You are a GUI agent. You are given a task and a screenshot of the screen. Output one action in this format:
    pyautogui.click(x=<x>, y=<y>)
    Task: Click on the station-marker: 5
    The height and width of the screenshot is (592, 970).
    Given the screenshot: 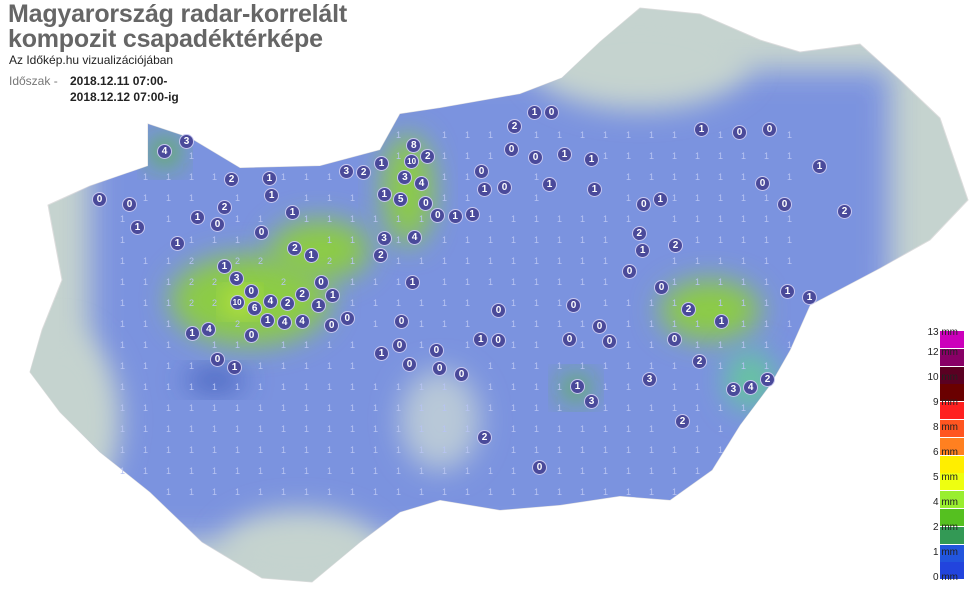 What is the action you would take?
    pyautogui.click(x=401, y=200)
    